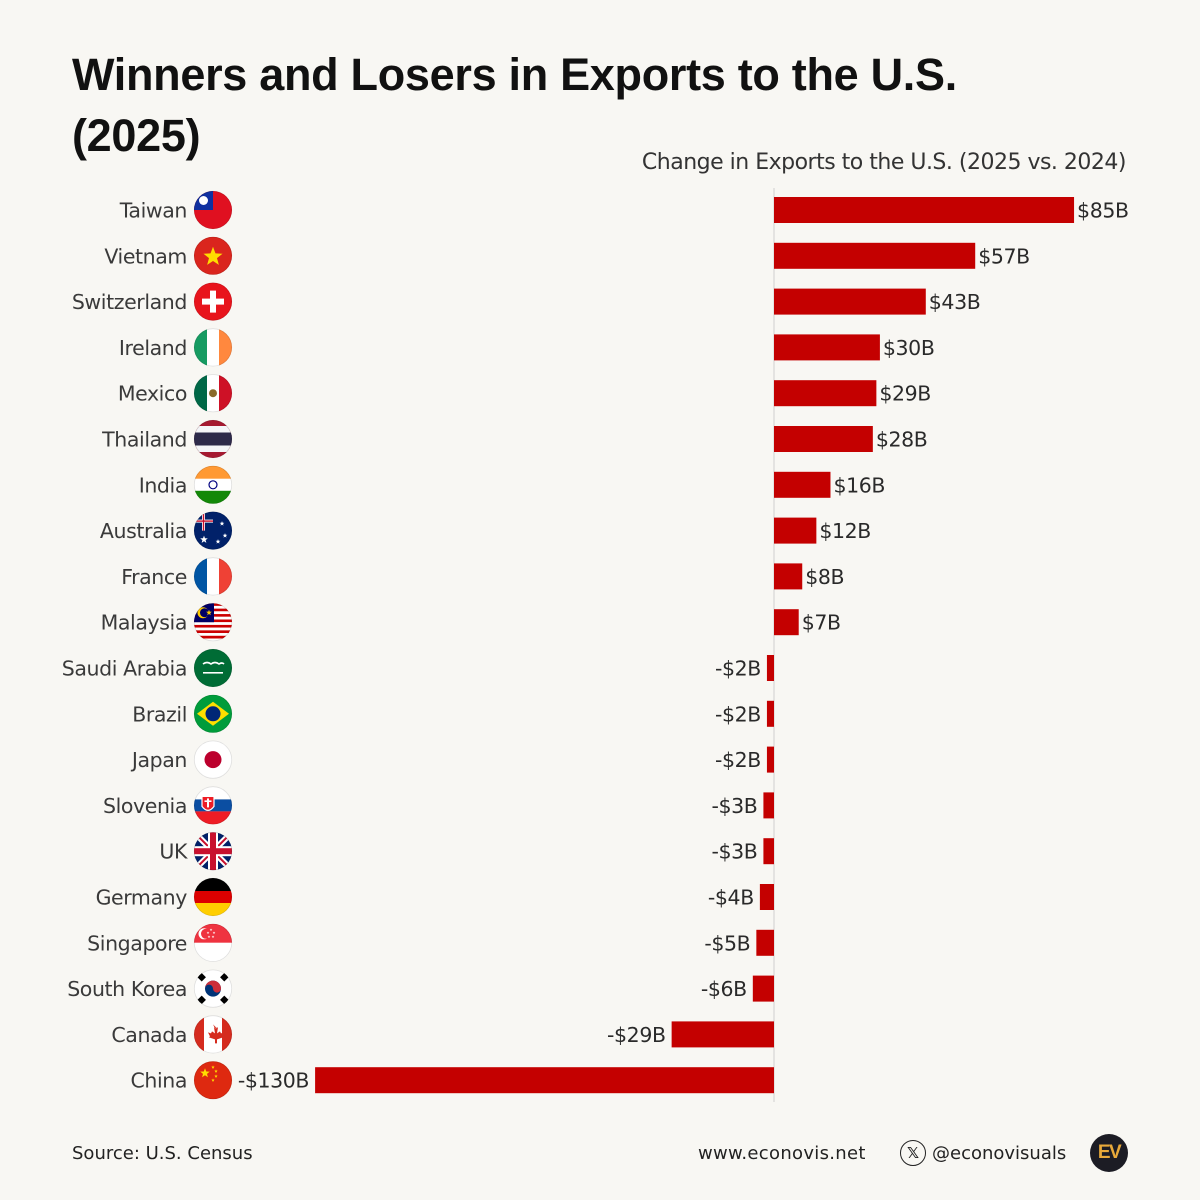 Image resolution: width=1200 pixels, height=1200 pixels. I want to click on category-label: Canada, so click(149, 1035).